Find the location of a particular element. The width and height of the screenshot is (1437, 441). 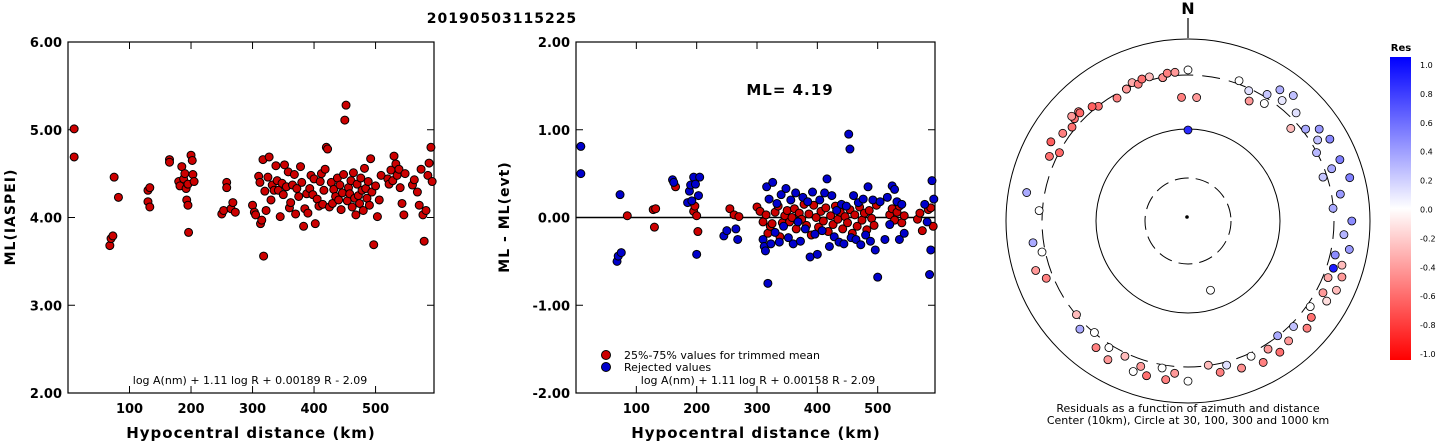

panel-1-points is located at coordinates (253, 180).